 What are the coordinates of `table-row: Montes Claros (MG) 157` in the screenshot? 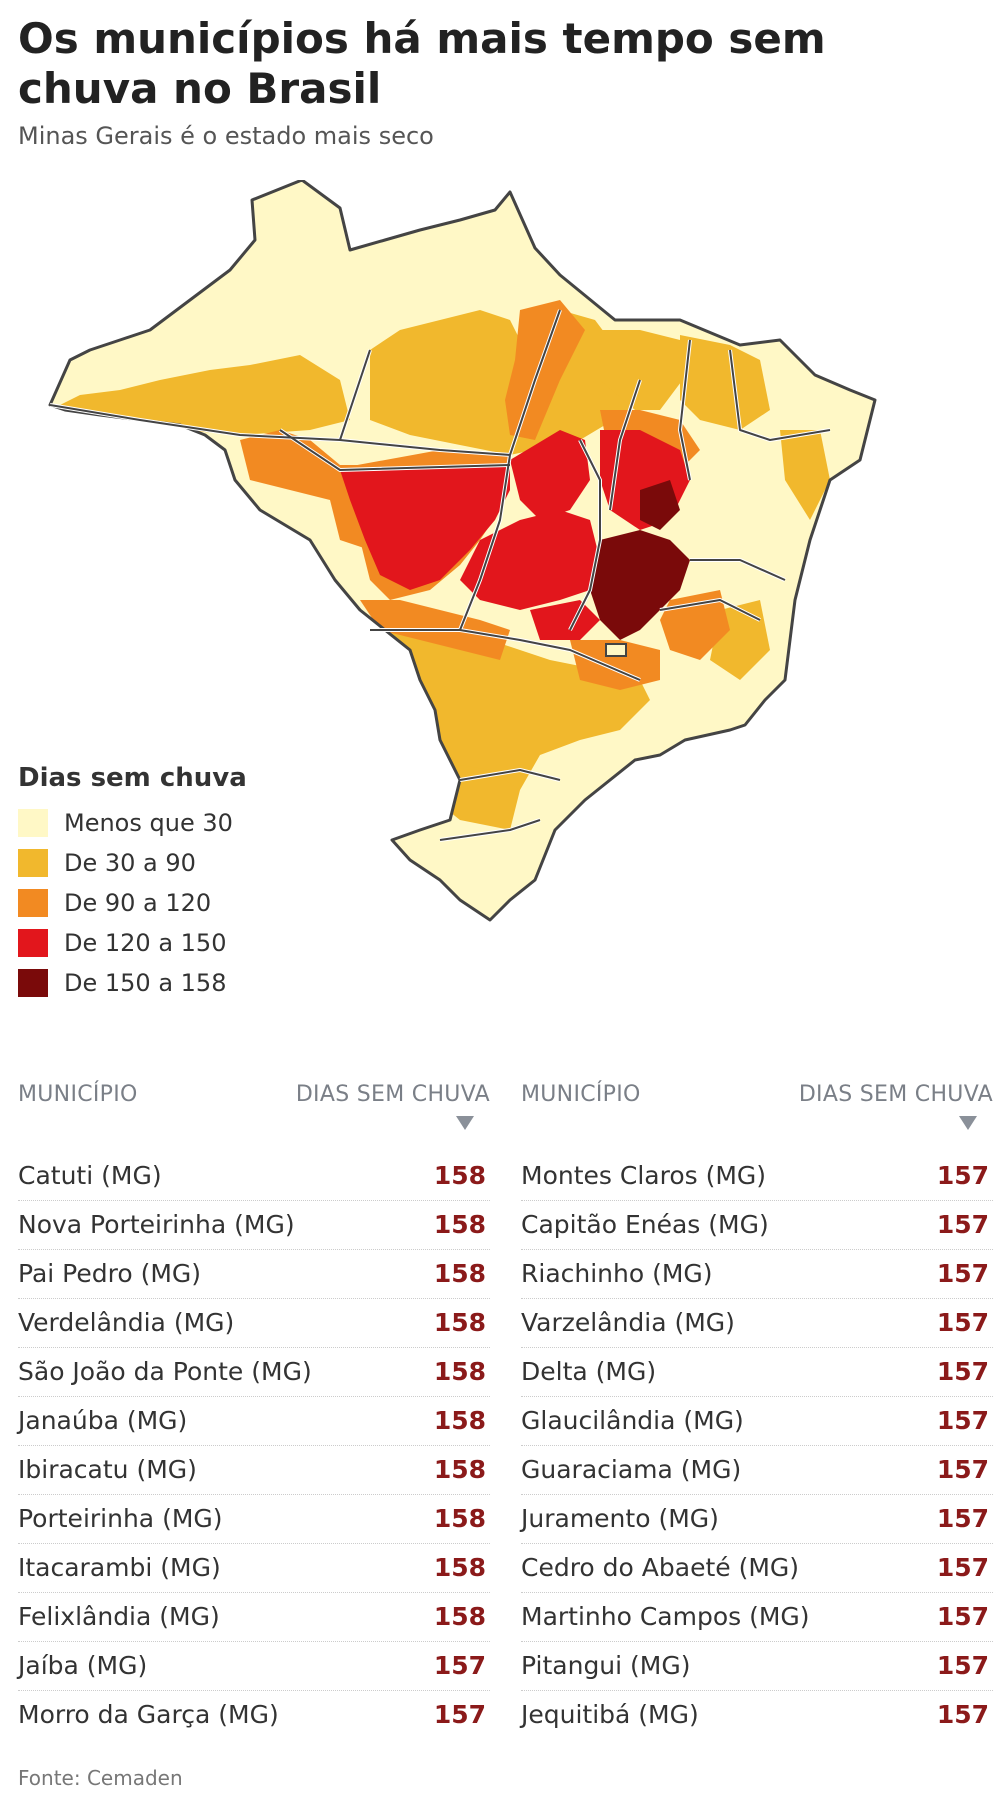 It's located at (757, 1176).